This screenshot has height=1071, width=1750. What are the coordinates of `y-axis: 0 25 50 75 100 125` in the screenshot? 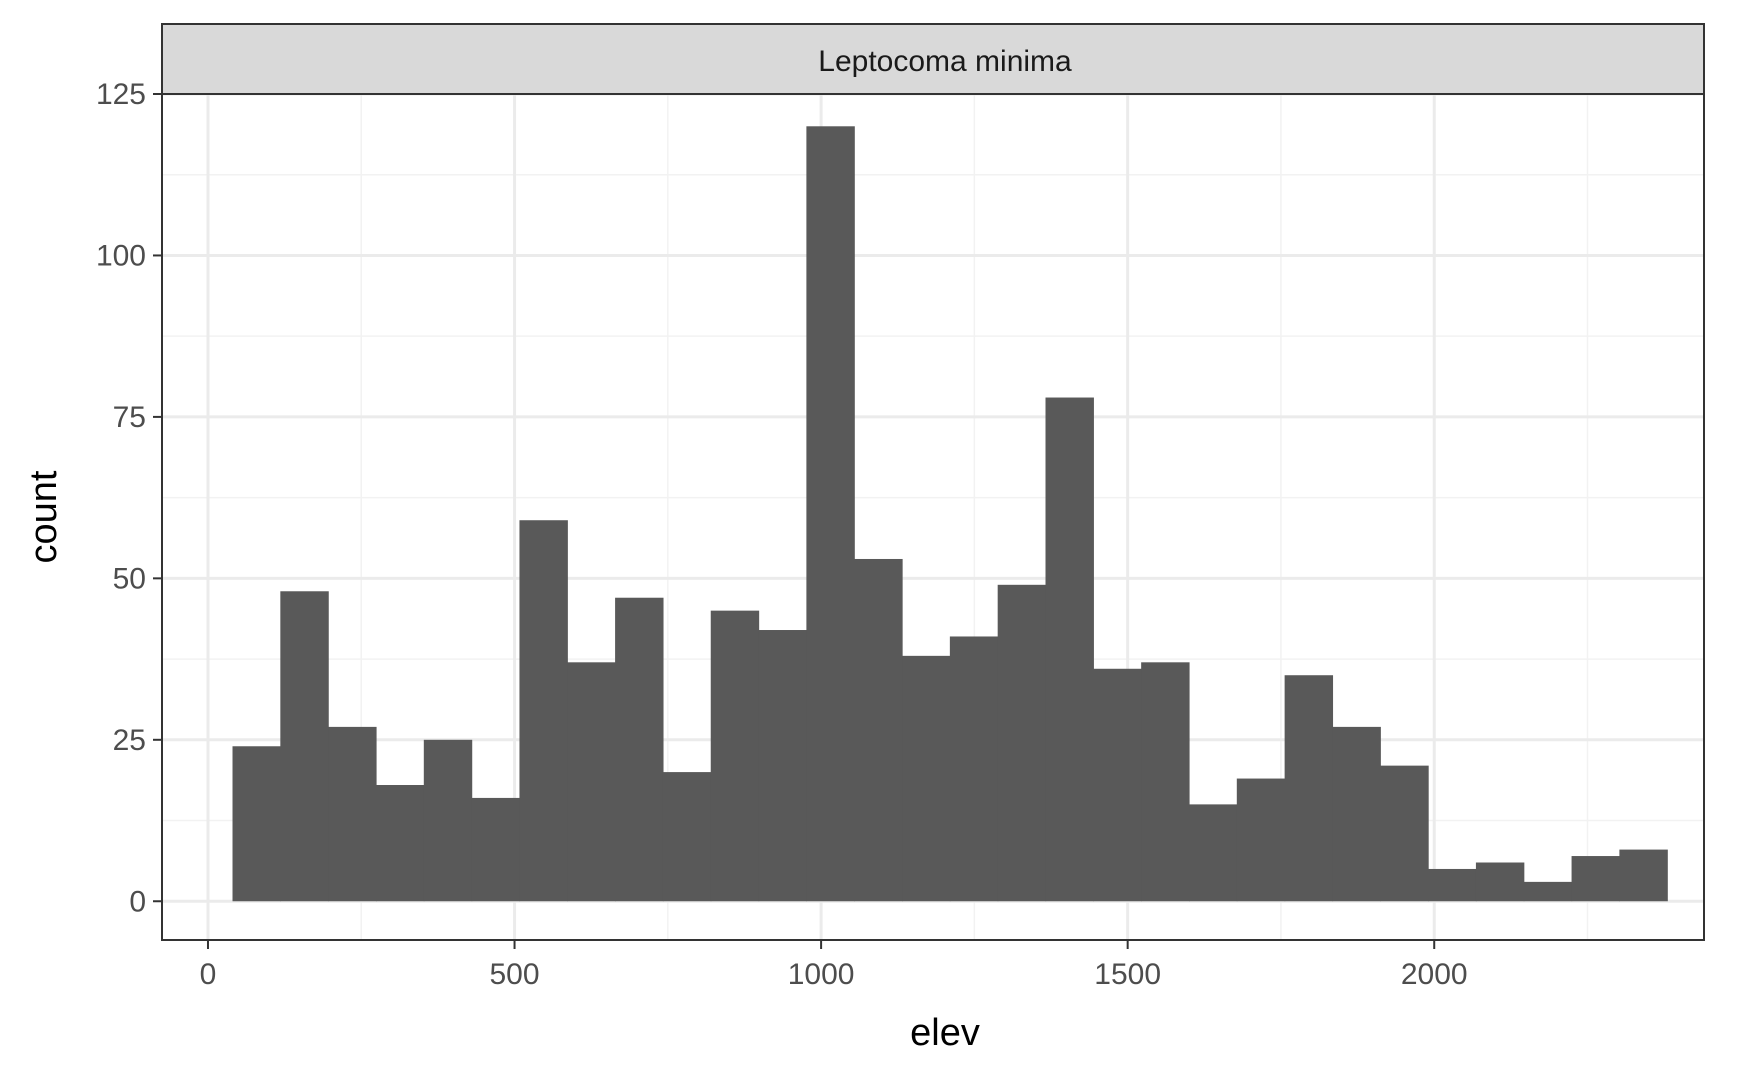 It's located at (129, 498).